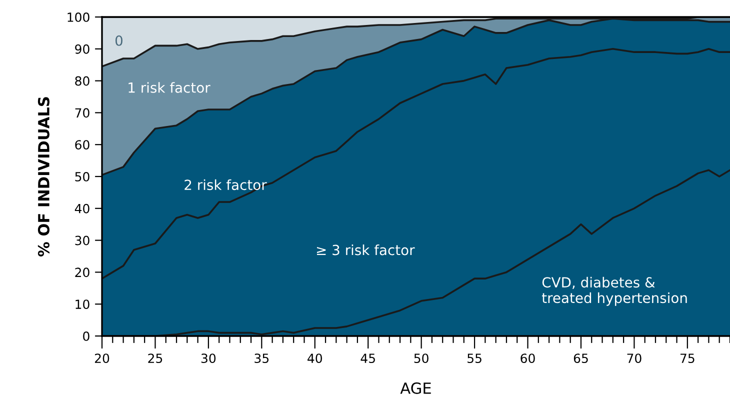 The height and width of the screenshot is (402, 730). What do you see at coordinates (634, 359) in the screenshot?
I see `x-tick-label: 70` at bounding box center [634, 359].